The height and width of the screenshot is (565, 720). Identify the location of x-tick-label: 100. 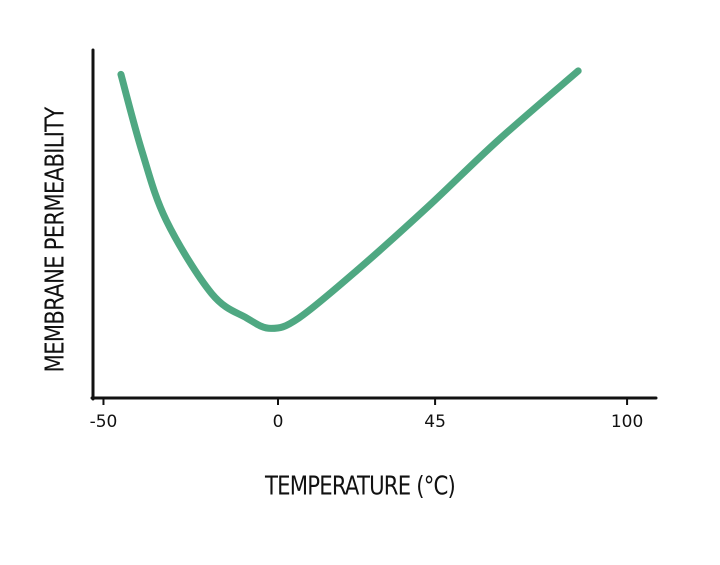
(627, 422).